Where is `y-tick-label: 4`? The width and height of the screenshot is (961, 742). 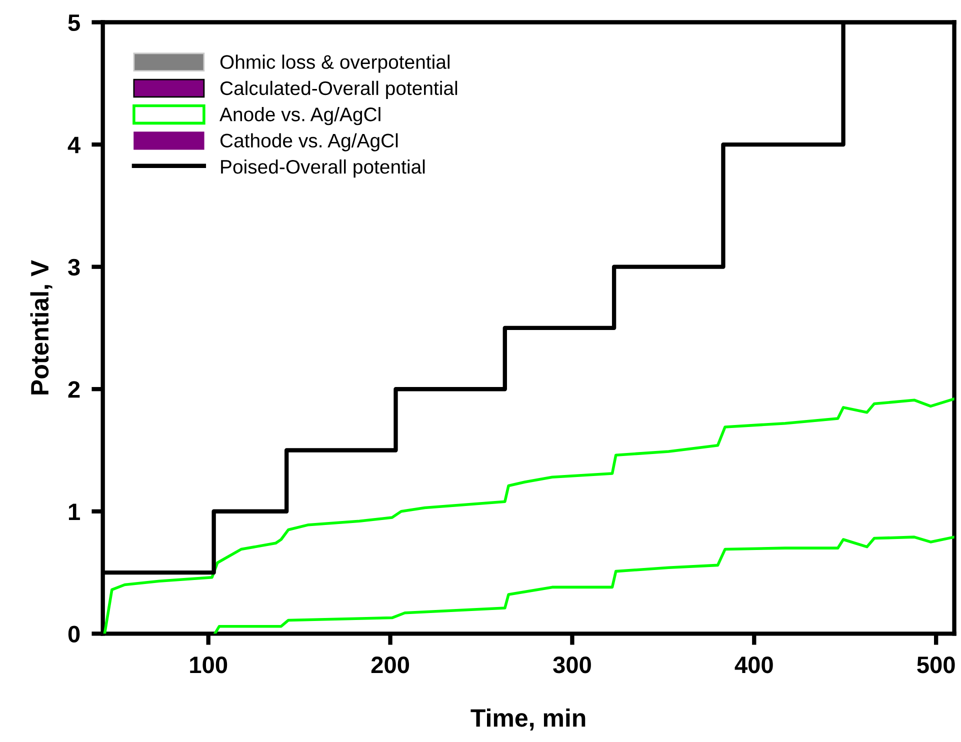 y-tick-label: 4 is located at coordinates (74, 145).